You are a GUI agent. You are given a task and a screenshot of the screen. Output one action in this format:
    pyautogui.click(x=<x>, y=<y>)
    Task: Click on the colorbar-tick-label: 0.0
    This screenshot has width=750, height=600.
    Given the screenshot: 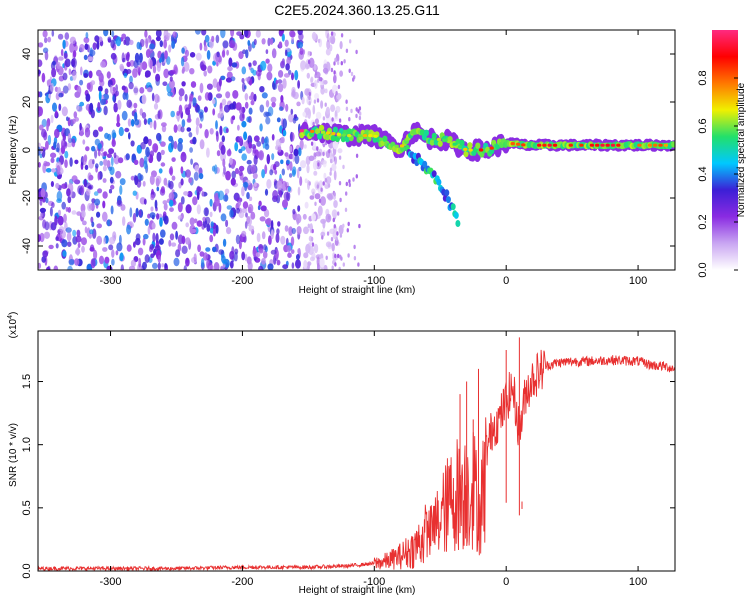 What is the action you would take?
    pyautogui.click(x=703, y=269)
    